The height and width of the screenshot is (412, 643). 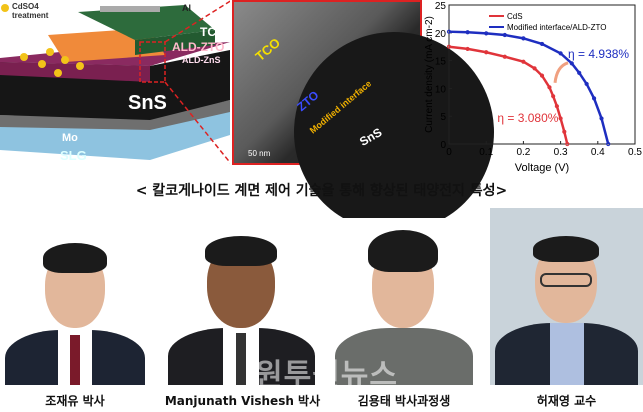 What do you see at coordinates (30, 11) in the screenshot?
I see `cdso4-legend: CdSO4 treatment` at bounding box center [30, 11].